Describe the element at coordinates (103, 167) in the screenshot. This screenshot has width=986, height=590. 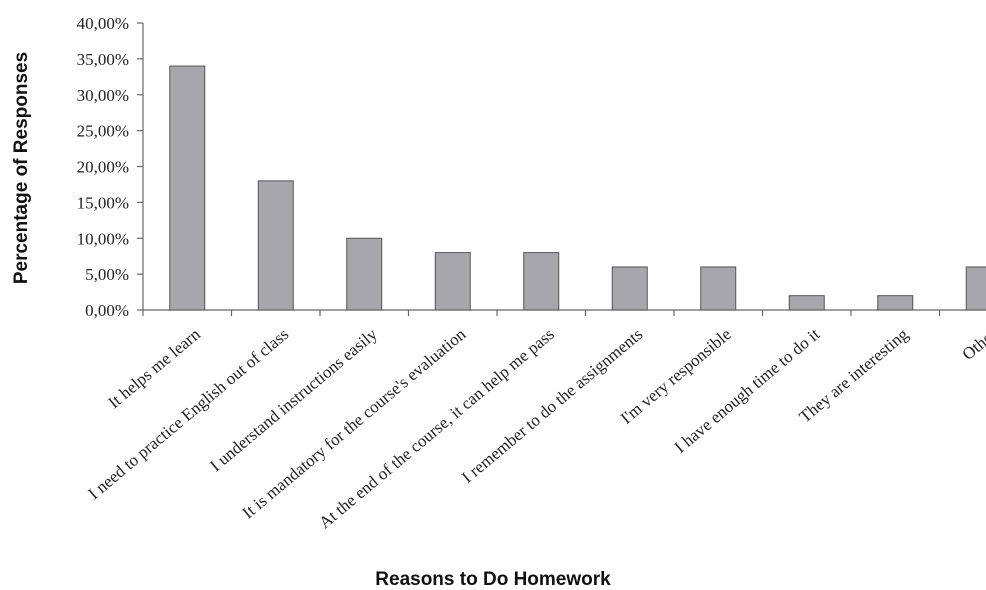
I see `y-tick-label: 20,00%` at that location.